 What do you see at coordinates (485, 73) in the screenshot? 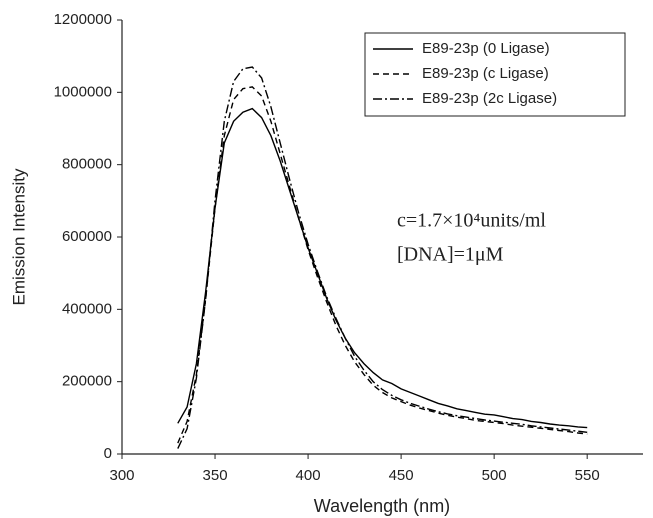
I see `legend-label: E89-23p (c Ligase)` at bounding box center [485, 73].